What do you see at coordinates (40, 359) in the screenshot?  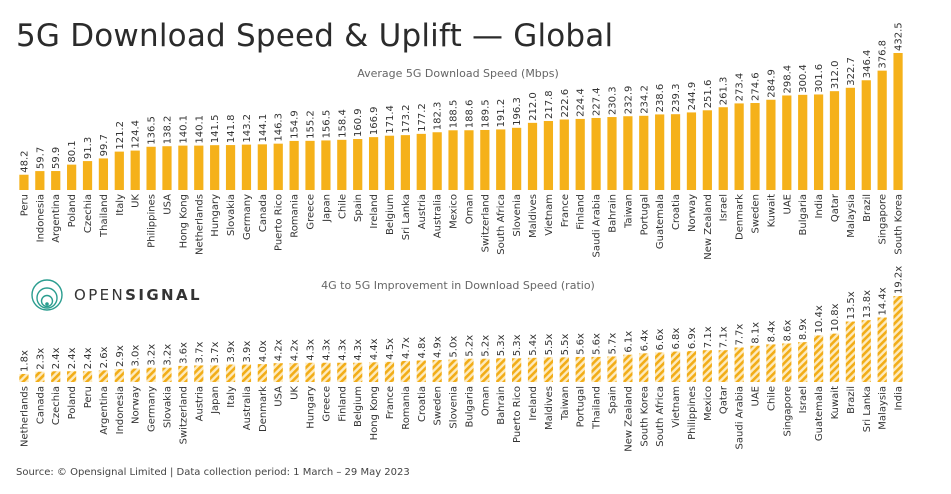 I see `uplift-value-label: 2.3x` at bounding box center [40, 359].